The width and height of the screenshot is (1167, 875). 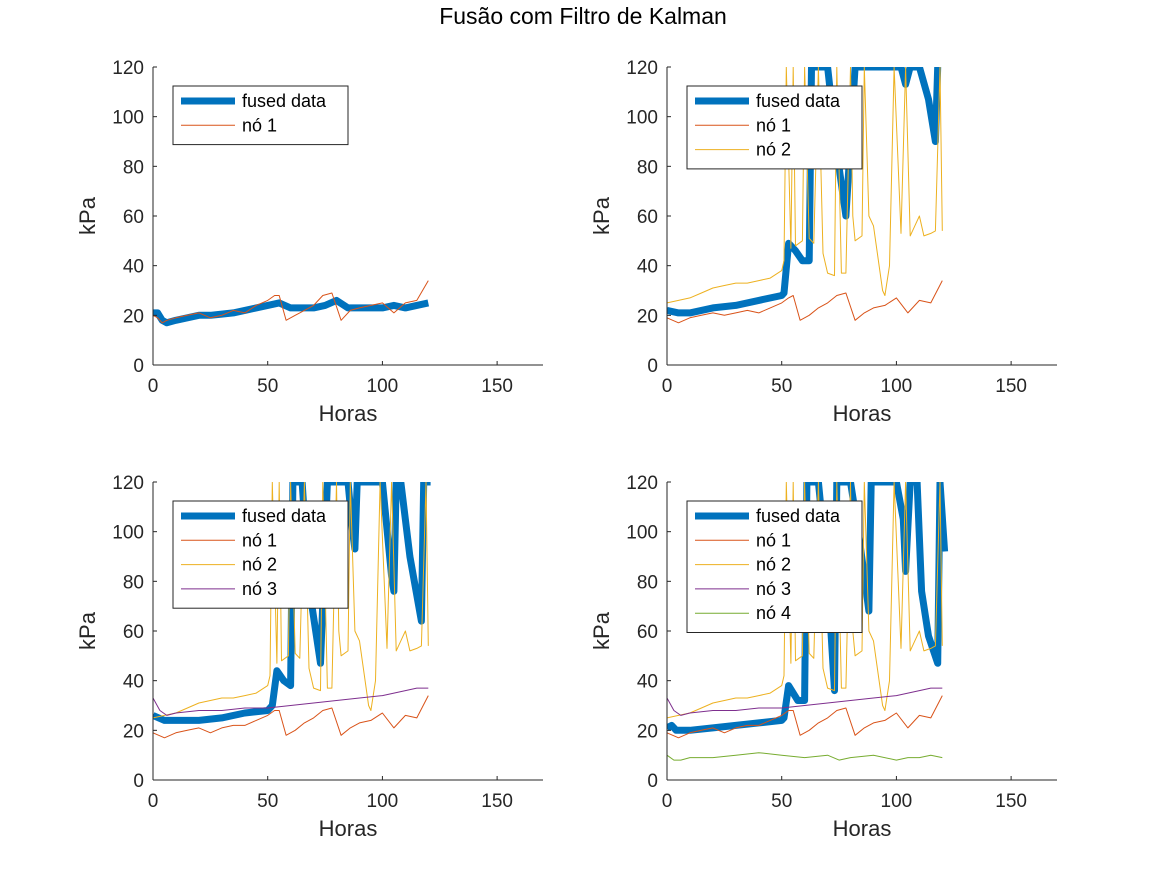 What do you see at coordinates (805, 756) in the screenshot?
I see `series-line-n4` at bounding box center [805, 756].